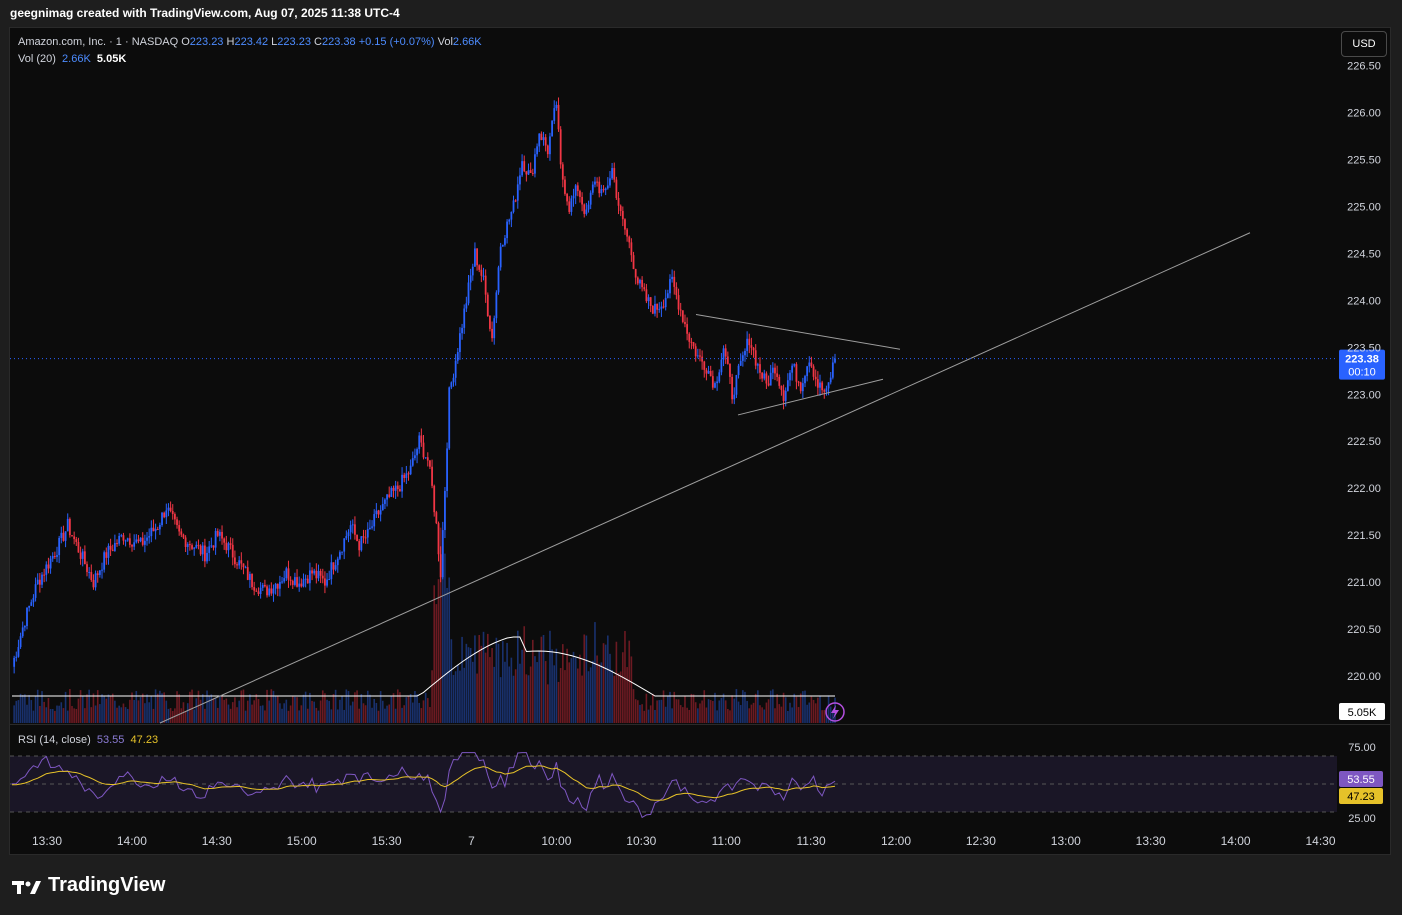 The width and height of the screenshot is (1402, 915). I want to click on triangle-upper-line, so click(798, 331).